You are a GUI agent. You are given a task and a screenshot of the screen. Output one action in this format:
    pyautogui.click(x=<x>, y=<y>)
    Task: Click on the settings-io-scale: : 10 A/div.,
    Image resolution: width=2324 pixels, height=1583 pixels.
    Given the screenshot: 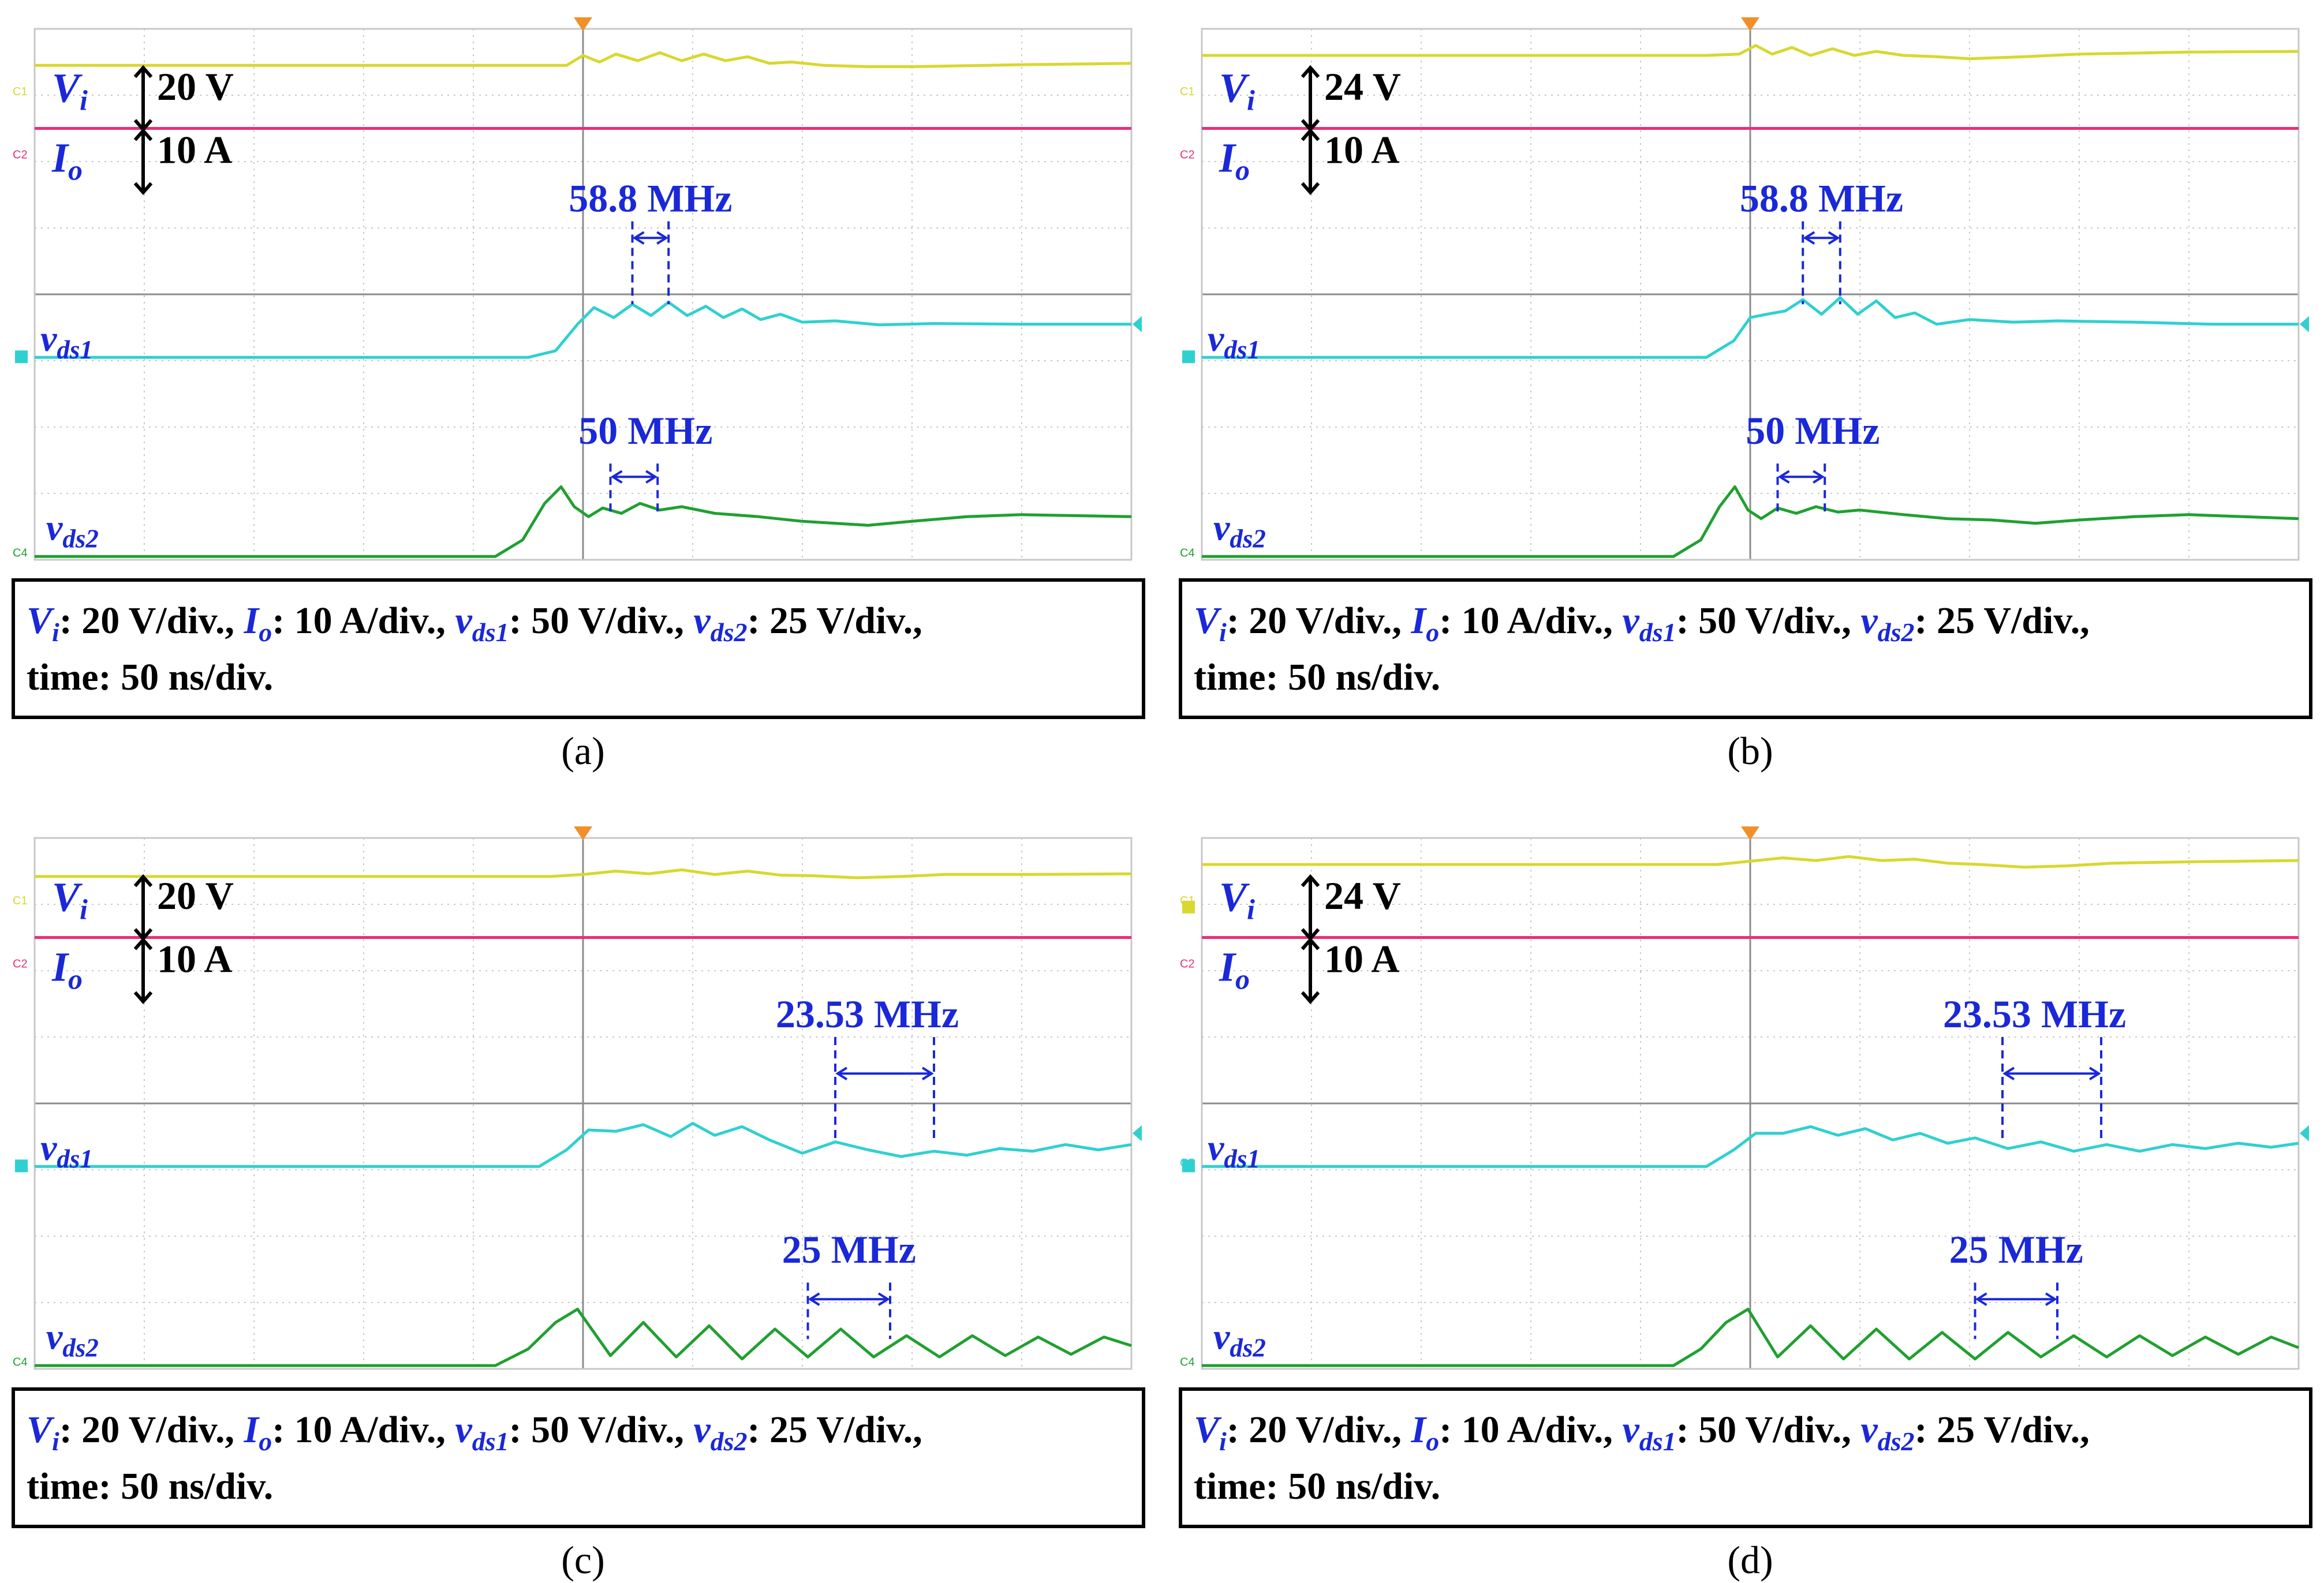 What is the action you would take?
    pyautogui.click(x=363, y=1430)
    